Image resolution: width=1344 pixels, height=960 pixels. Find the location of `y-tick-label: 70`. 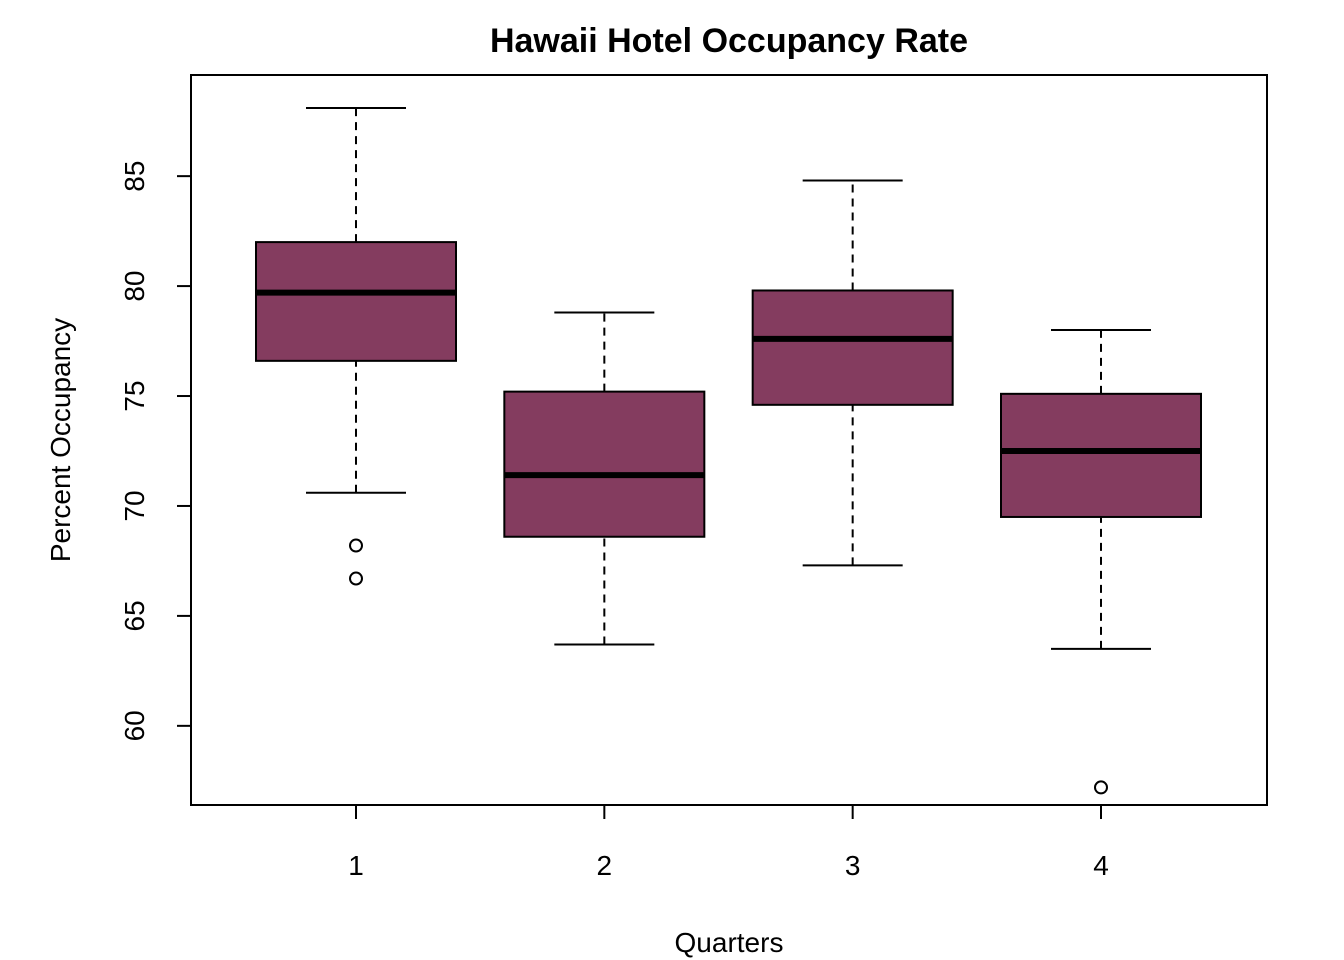

y-tick-label: 70 is located at coordinates (134, 505).